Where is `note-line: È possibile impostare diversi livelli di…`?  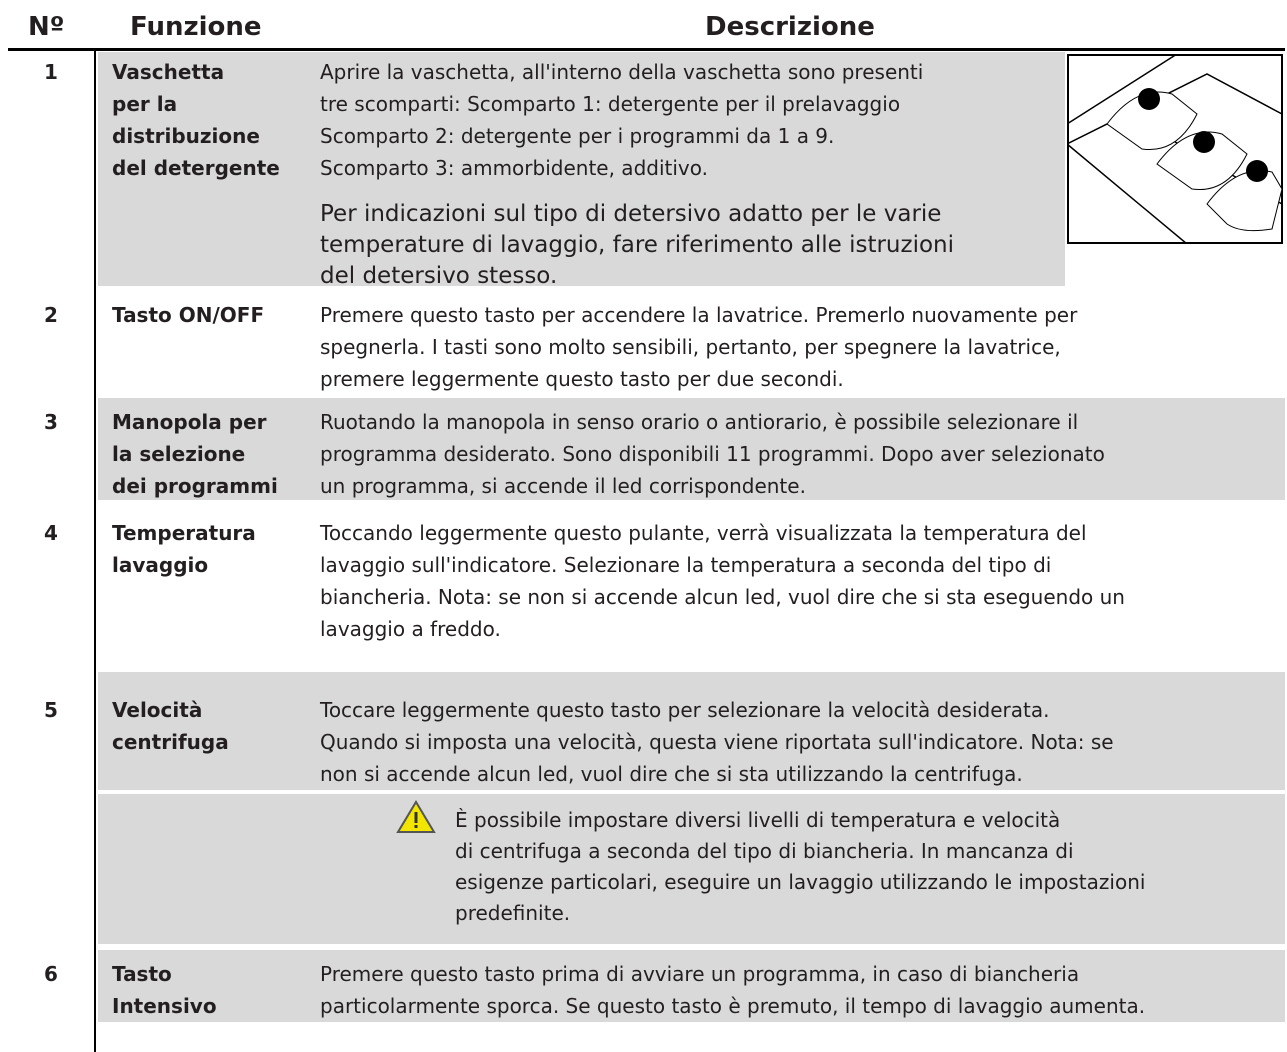 note-line: È possibile impostare diversi livelli di… is located at coordinates (758, 820).